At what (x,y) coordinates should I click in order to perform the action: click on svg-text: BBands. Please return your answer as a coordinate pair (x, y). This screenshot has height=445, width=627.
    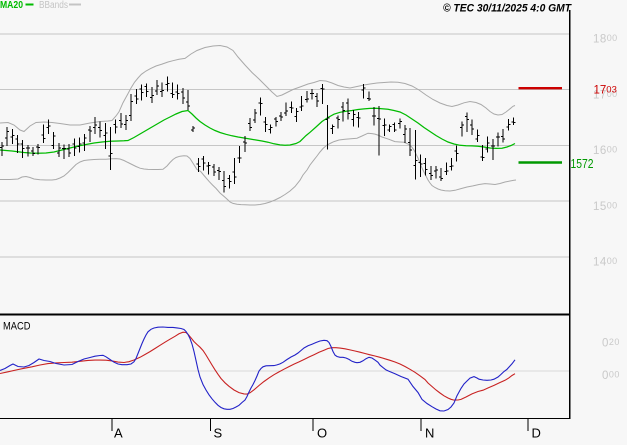
    Looking at the image, I should click on (53, 5).